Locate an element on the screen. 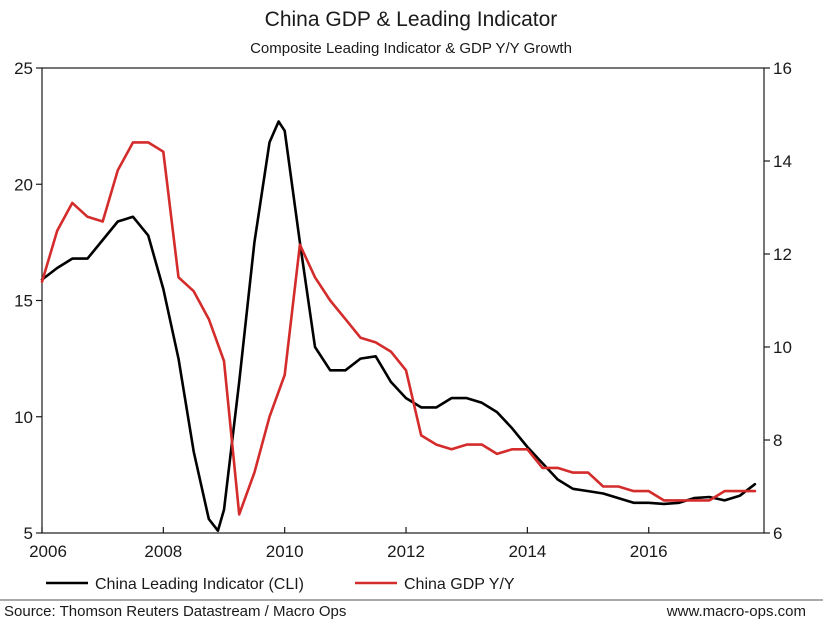 The width and height of the screenshot is (823, 621). right-tick-label: 10 is located at coordinates (782, 347).